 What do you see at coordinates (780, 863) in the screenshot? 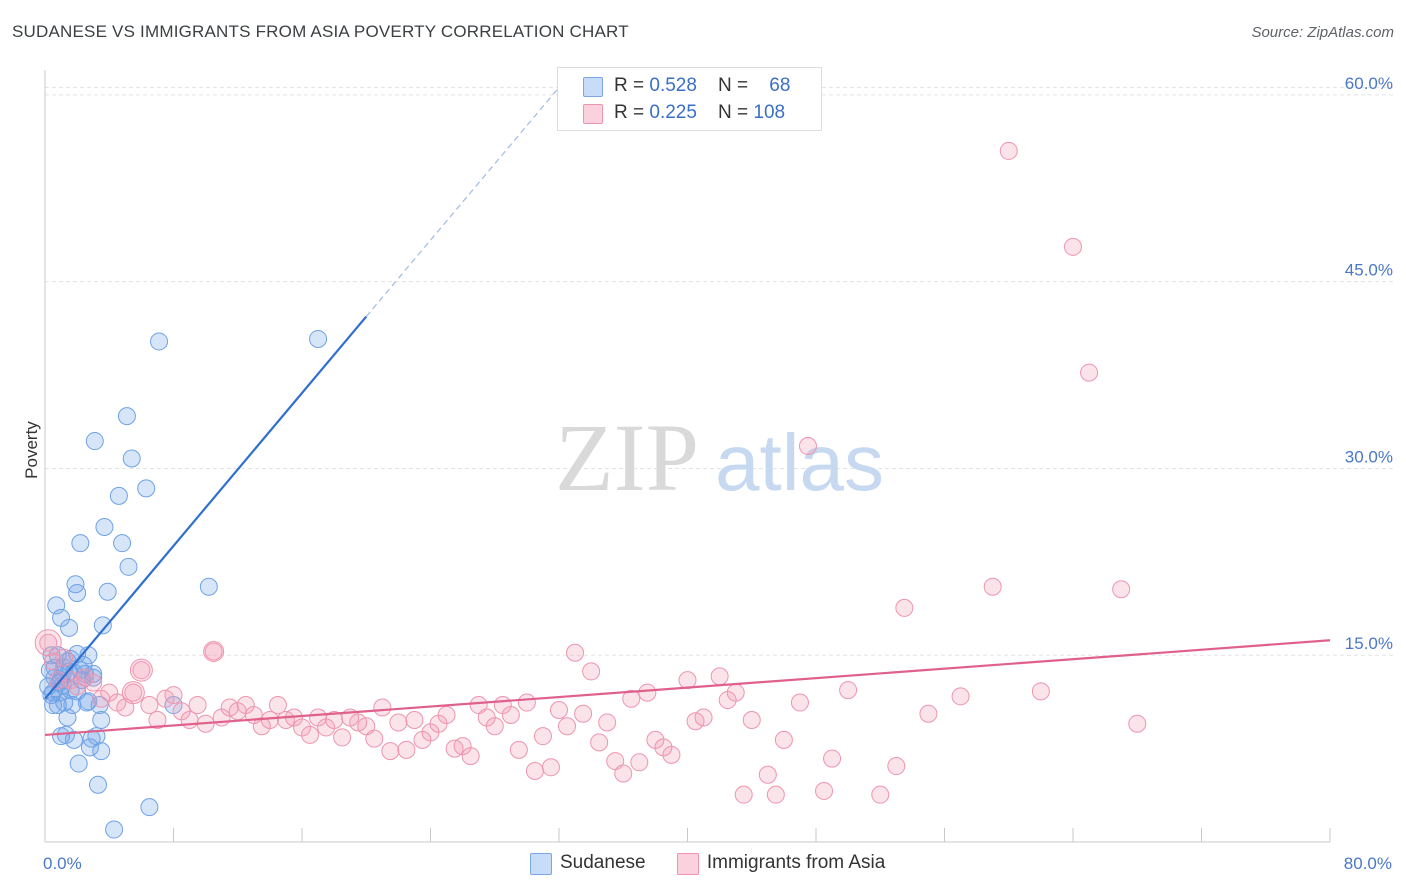
I see `legend-item-asia: Immigrants from Asia` at bounding box center [780, 863].